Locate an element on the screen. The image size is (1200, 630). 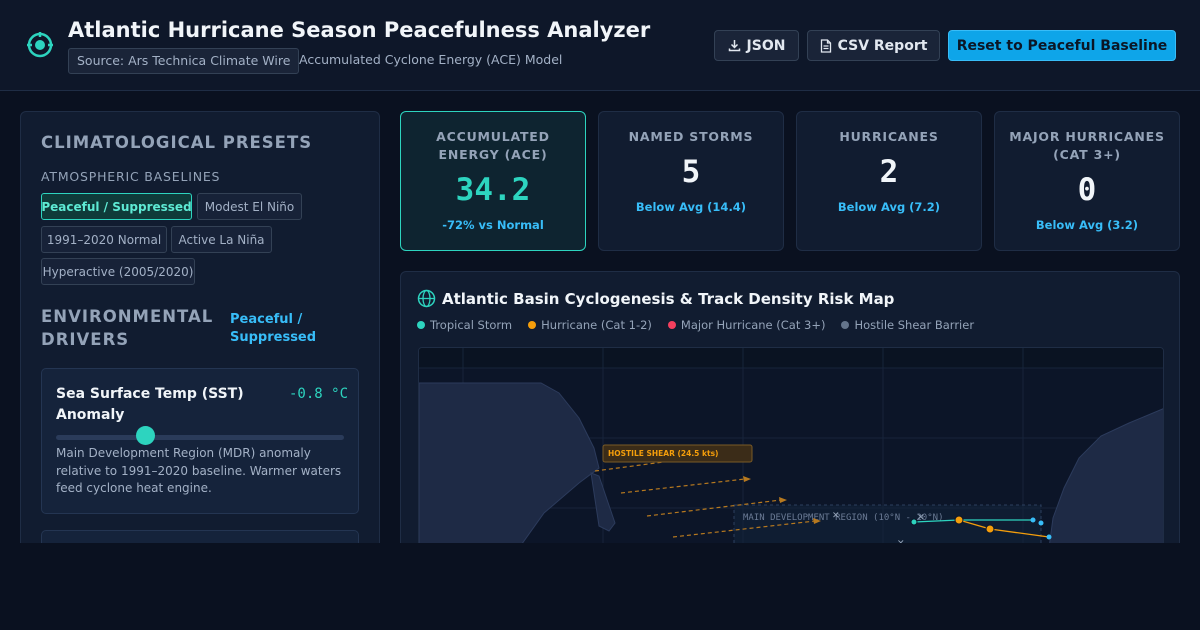
stat-card-hurricanes: HURRICANES 2 Below Avg (7.2) is located at coordinates (889, 181).